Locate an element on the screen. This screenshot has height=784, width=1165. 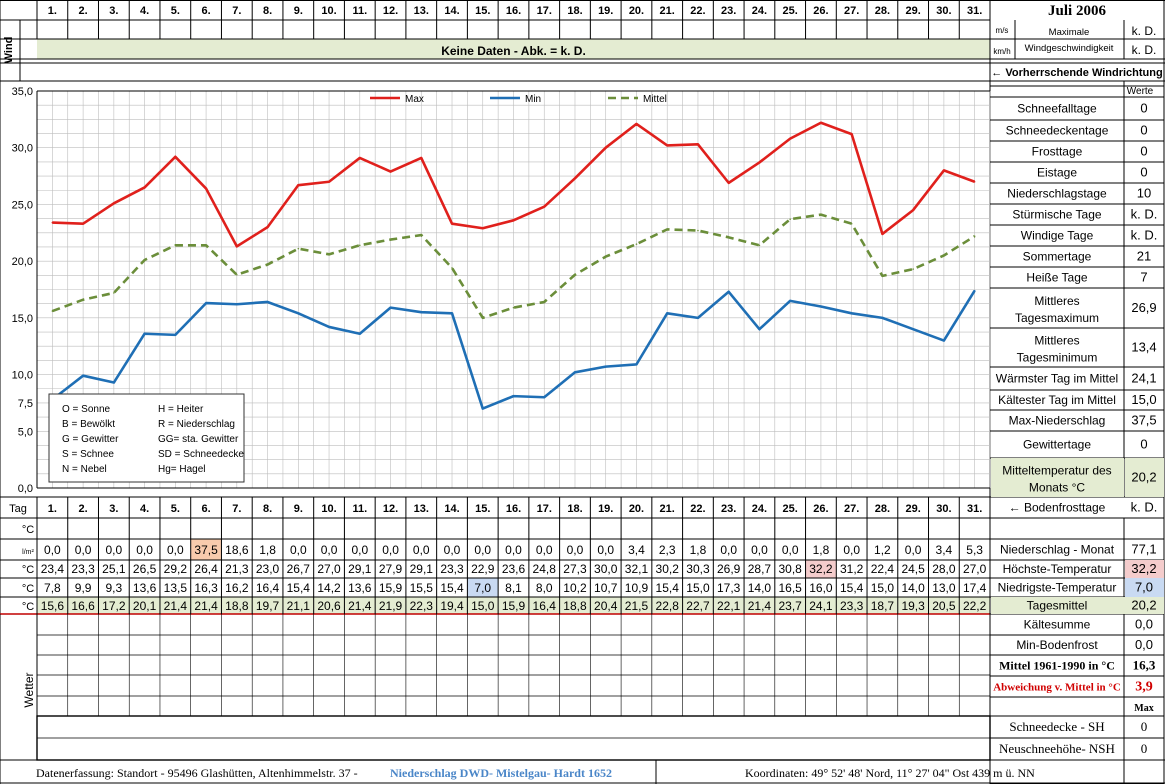
table-cell-mittel: 17,2 is located at coordinates (114, 606).